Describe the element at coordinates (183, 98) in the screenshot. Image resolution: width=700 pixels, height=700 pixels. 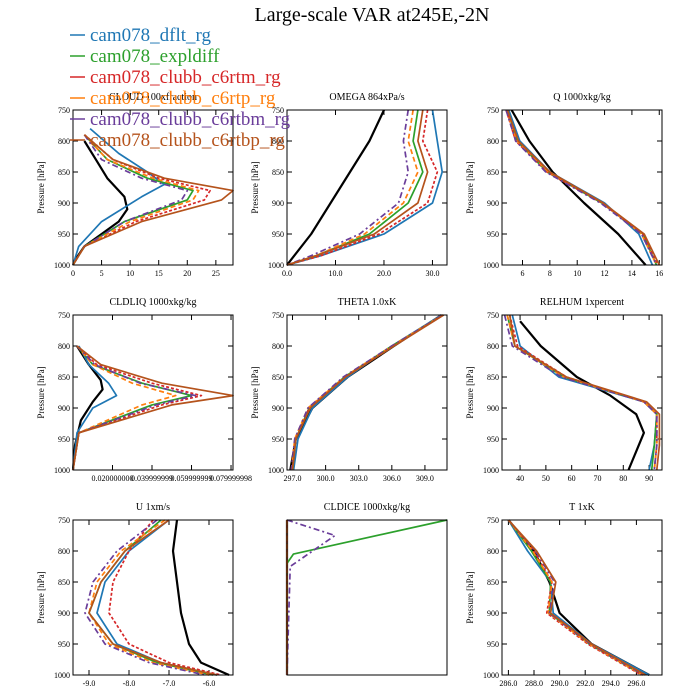
I see `legend-entry: cam078_clubb_c6rtp_rg` at that location.